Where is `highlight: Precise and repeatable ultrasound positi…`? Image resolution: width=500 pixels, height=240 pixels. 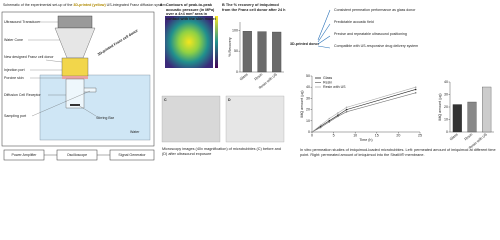 highlight: Precise and repeatable ultrasound positi… is located at coordinates (370, 34).